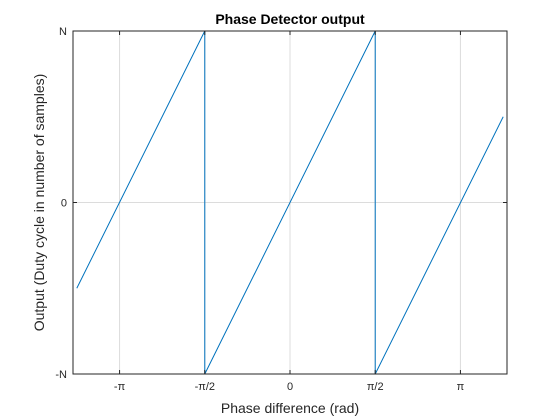 Image resolution: width=560 pixels, height=420 pixels. I want to click on x-tick-label-4: π, so click(461, 387).